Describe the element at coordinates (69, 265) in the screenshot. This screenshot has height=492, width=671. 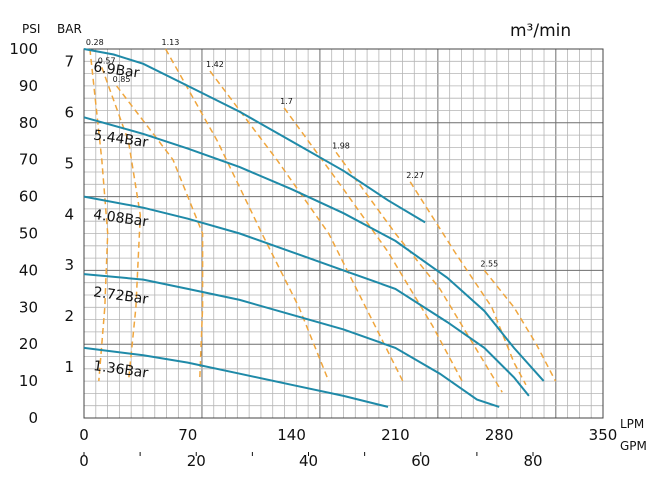
I see `y-bar-tick-label: 3` at that location.